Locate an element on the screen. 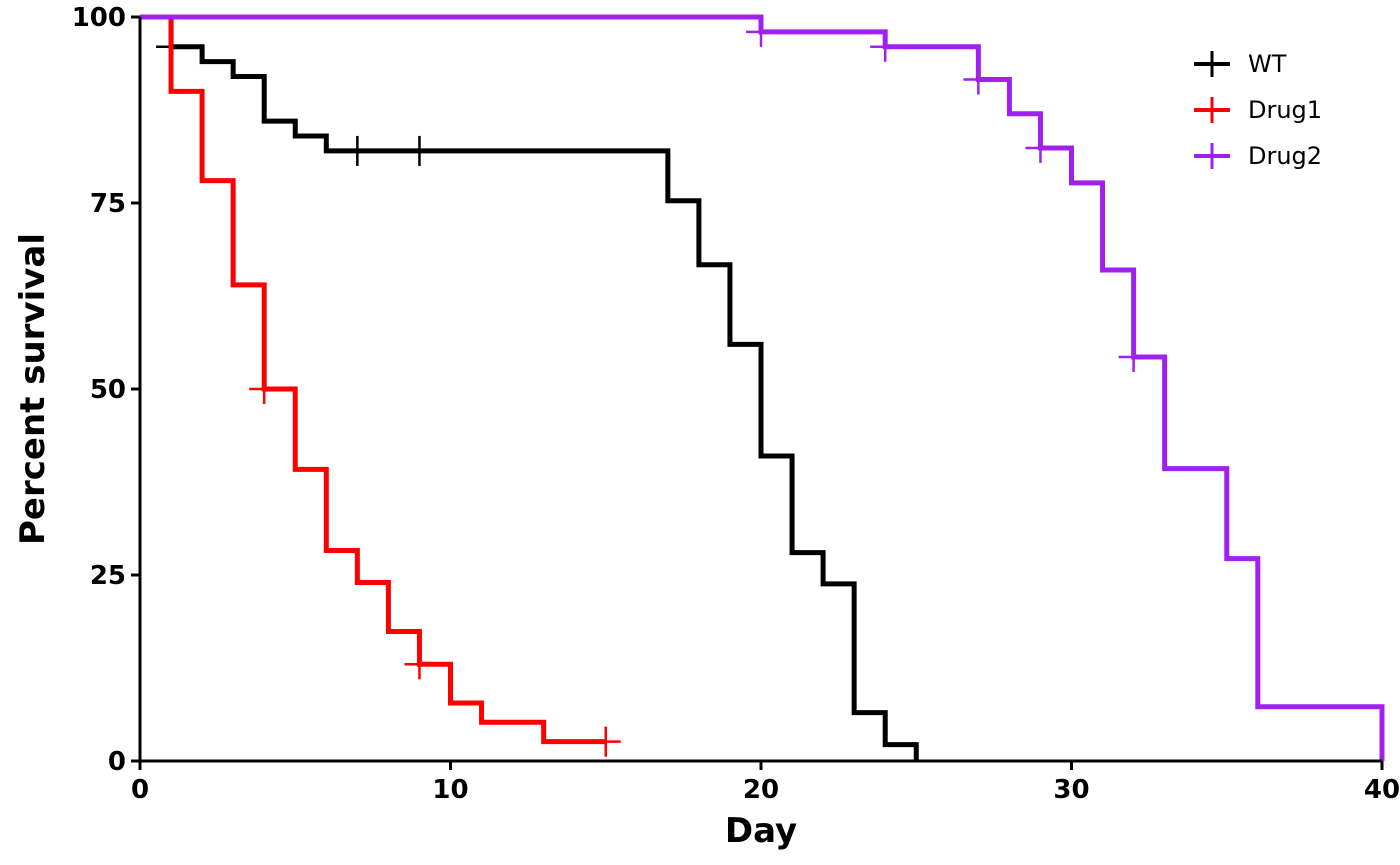 This screenshot has width=1400, height=865. legend-label-drug2: Drug2 is located at coordinates (1285, 156).